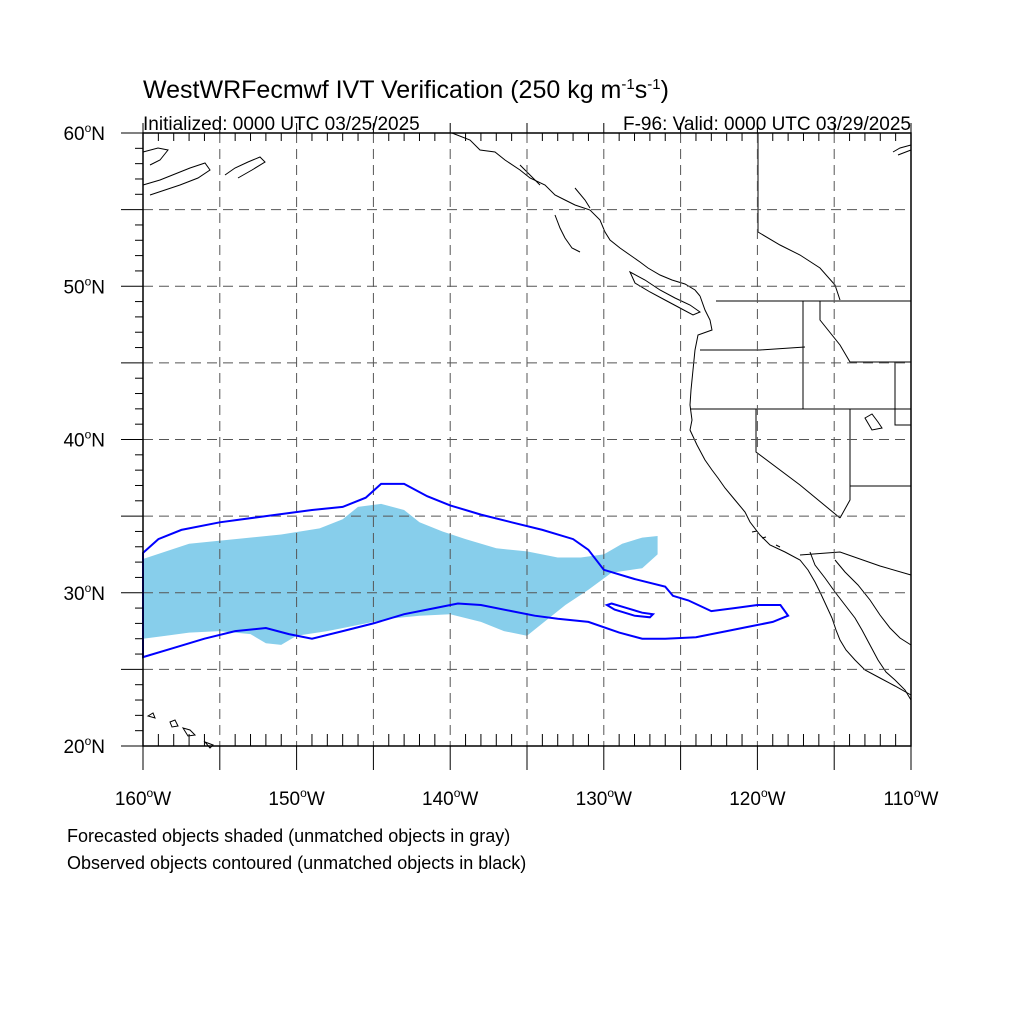 The width and height of the screenshot is (1024, 1024). Describe the element at coordinates (296, 798) in the screenshot. I see `longitude-label: 150oW` at that location.